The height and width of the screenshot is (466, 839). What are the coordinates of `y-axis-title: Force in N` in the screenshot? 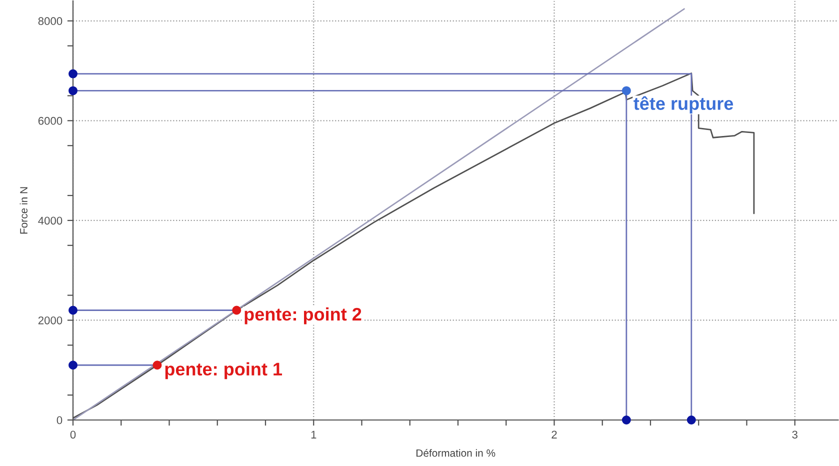 It's located at (24, 210).